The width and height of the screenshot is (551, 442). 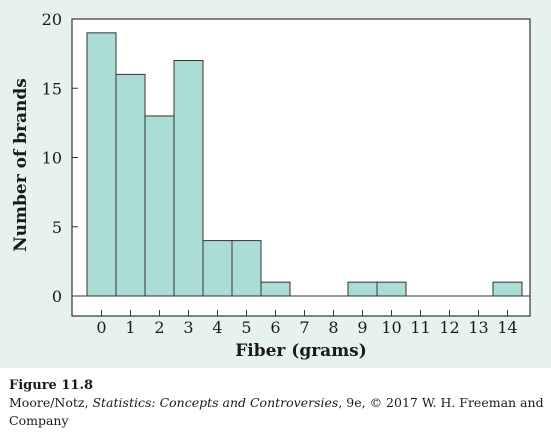 What do you see at coordinates (420, 327) in the screenshot?
I see `x-tick-label: 11` at bounding box center [420, 327].